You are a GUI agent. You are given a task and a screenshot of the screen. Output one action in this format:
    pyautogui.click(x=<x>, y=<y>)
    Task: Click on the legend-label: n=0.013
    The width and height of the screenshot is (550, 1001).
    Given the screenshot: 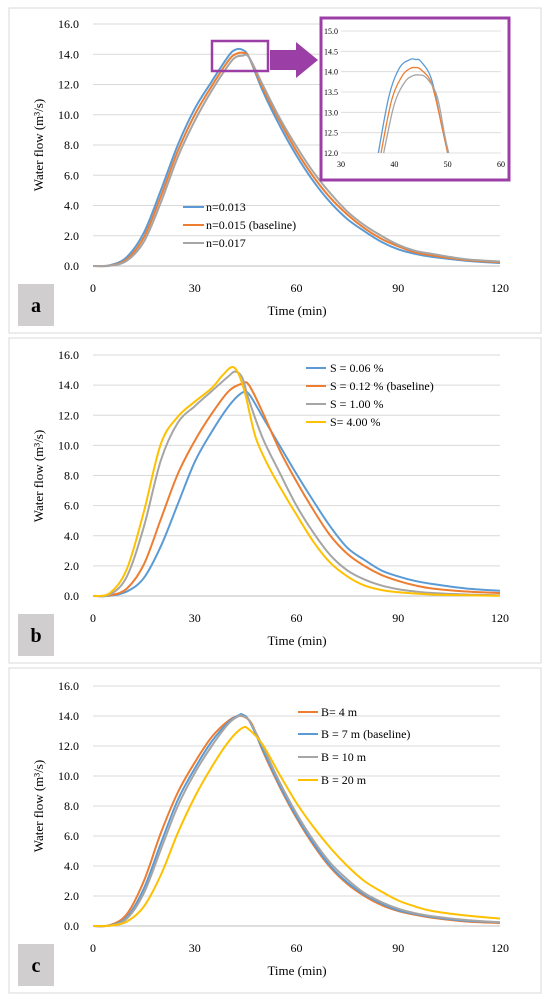 What is the action you would take?
    pyautogui.click(x=226, y=207)
    